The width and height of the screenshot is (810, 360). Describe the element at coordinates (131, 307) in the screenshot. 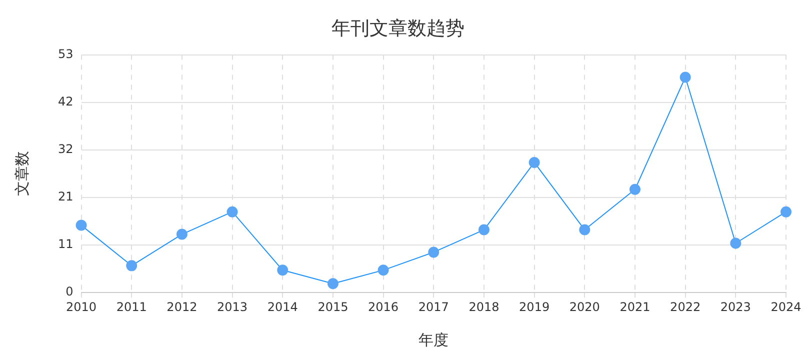

I see `x-tick-label: 2011` at that location.